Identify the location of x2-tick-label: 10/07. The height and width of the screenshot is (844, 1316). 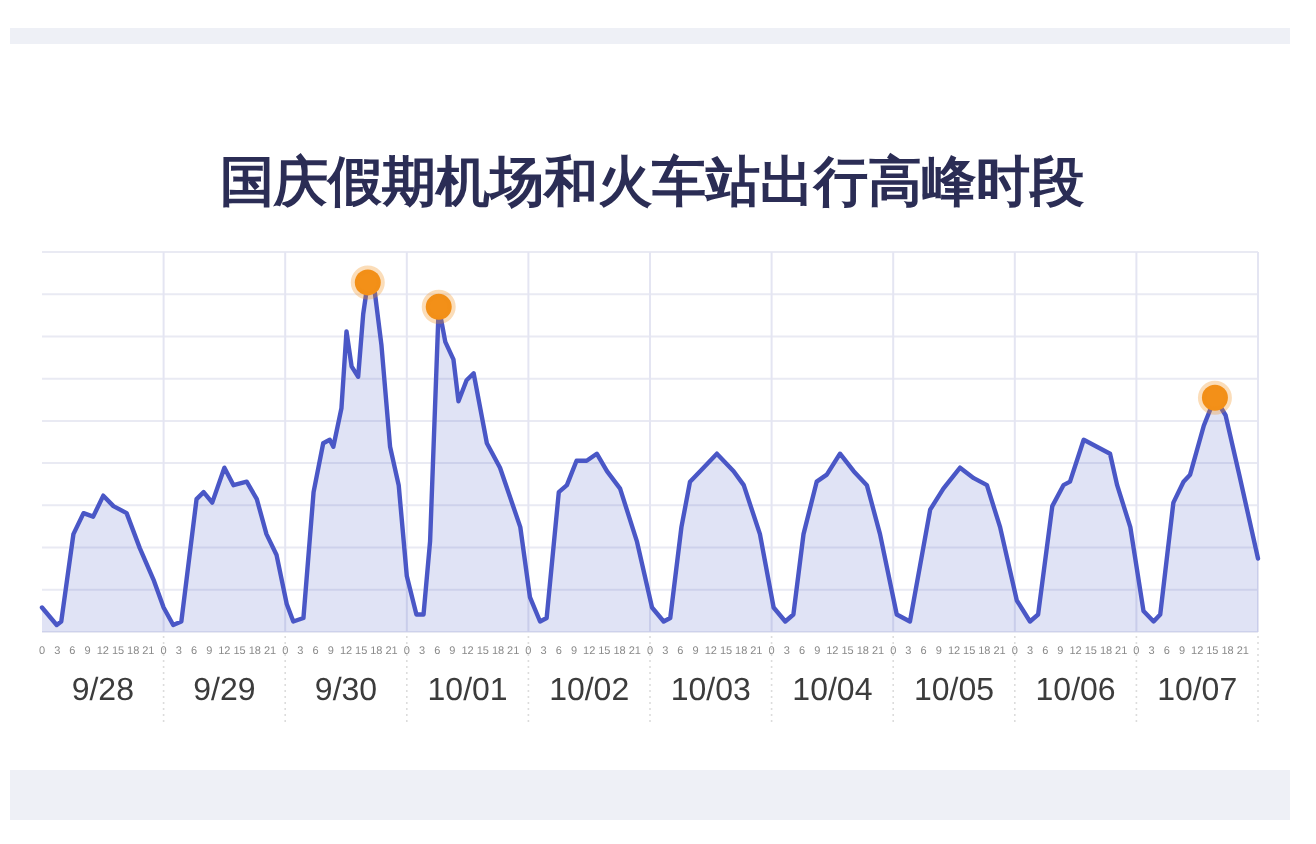
(1197, 691).